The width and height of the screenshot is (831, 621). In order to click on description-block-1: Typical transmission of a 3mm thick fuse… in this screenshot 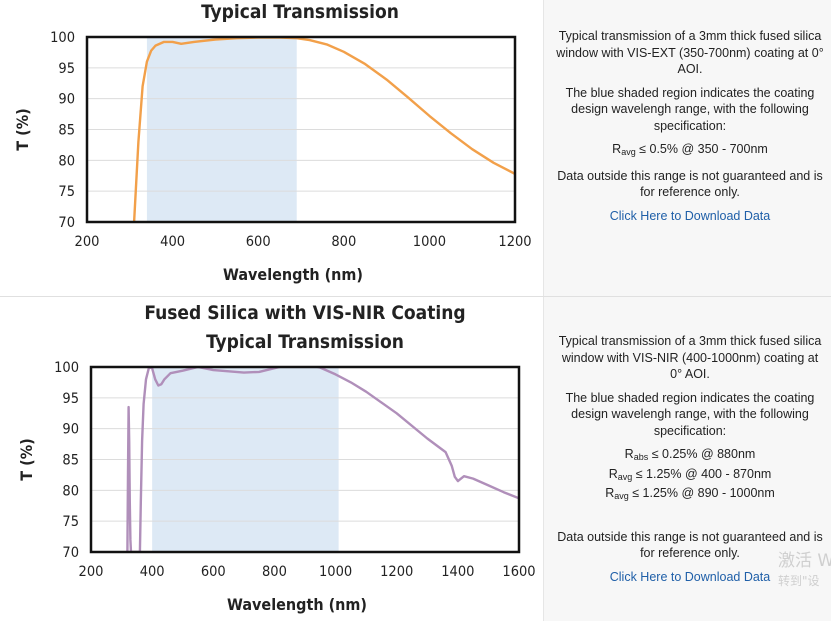, I will do `click(690, 129)`.